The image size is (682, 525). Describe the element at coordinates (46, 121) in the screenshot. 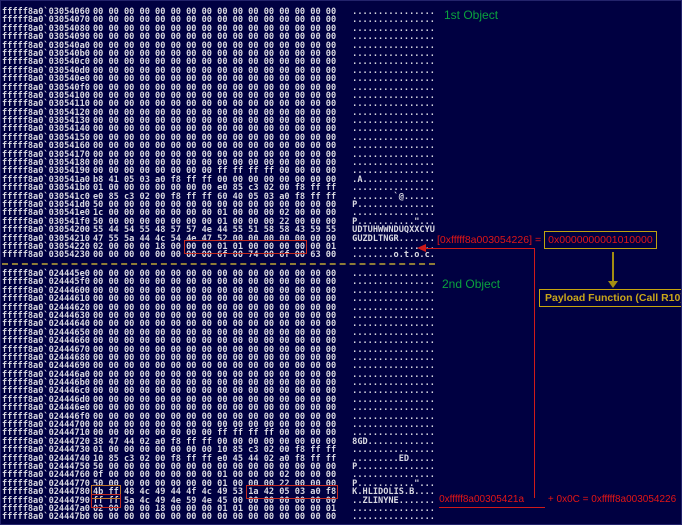

I see `row-address: fffff8a0`03054130` at that location.